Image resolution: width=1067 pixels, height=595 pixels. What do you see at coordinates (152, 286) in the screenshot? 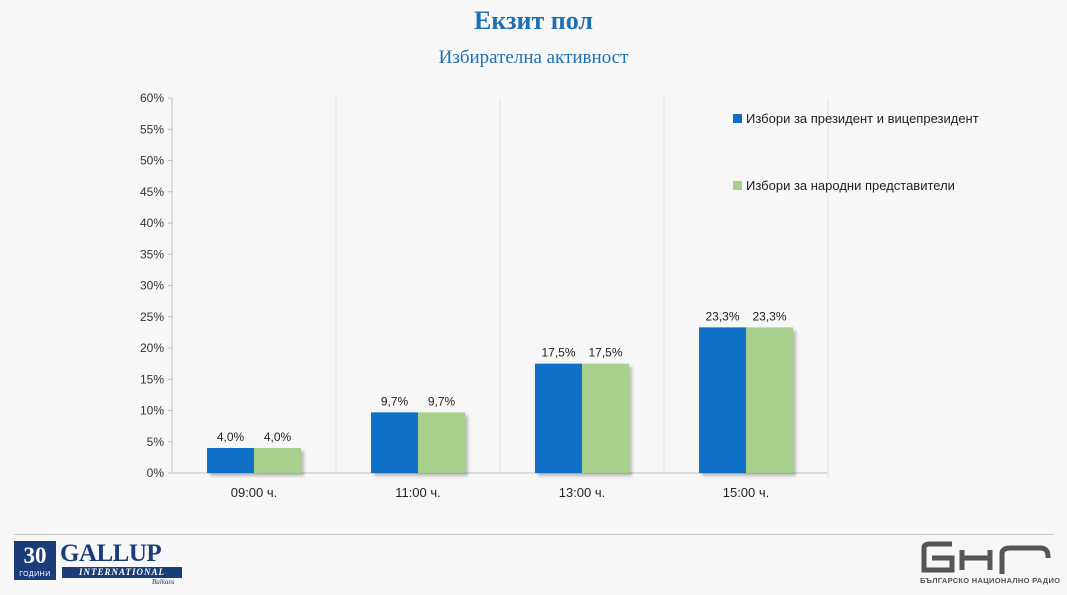
I see `y-tick-label: 30%` at bounding box center [152, 286].